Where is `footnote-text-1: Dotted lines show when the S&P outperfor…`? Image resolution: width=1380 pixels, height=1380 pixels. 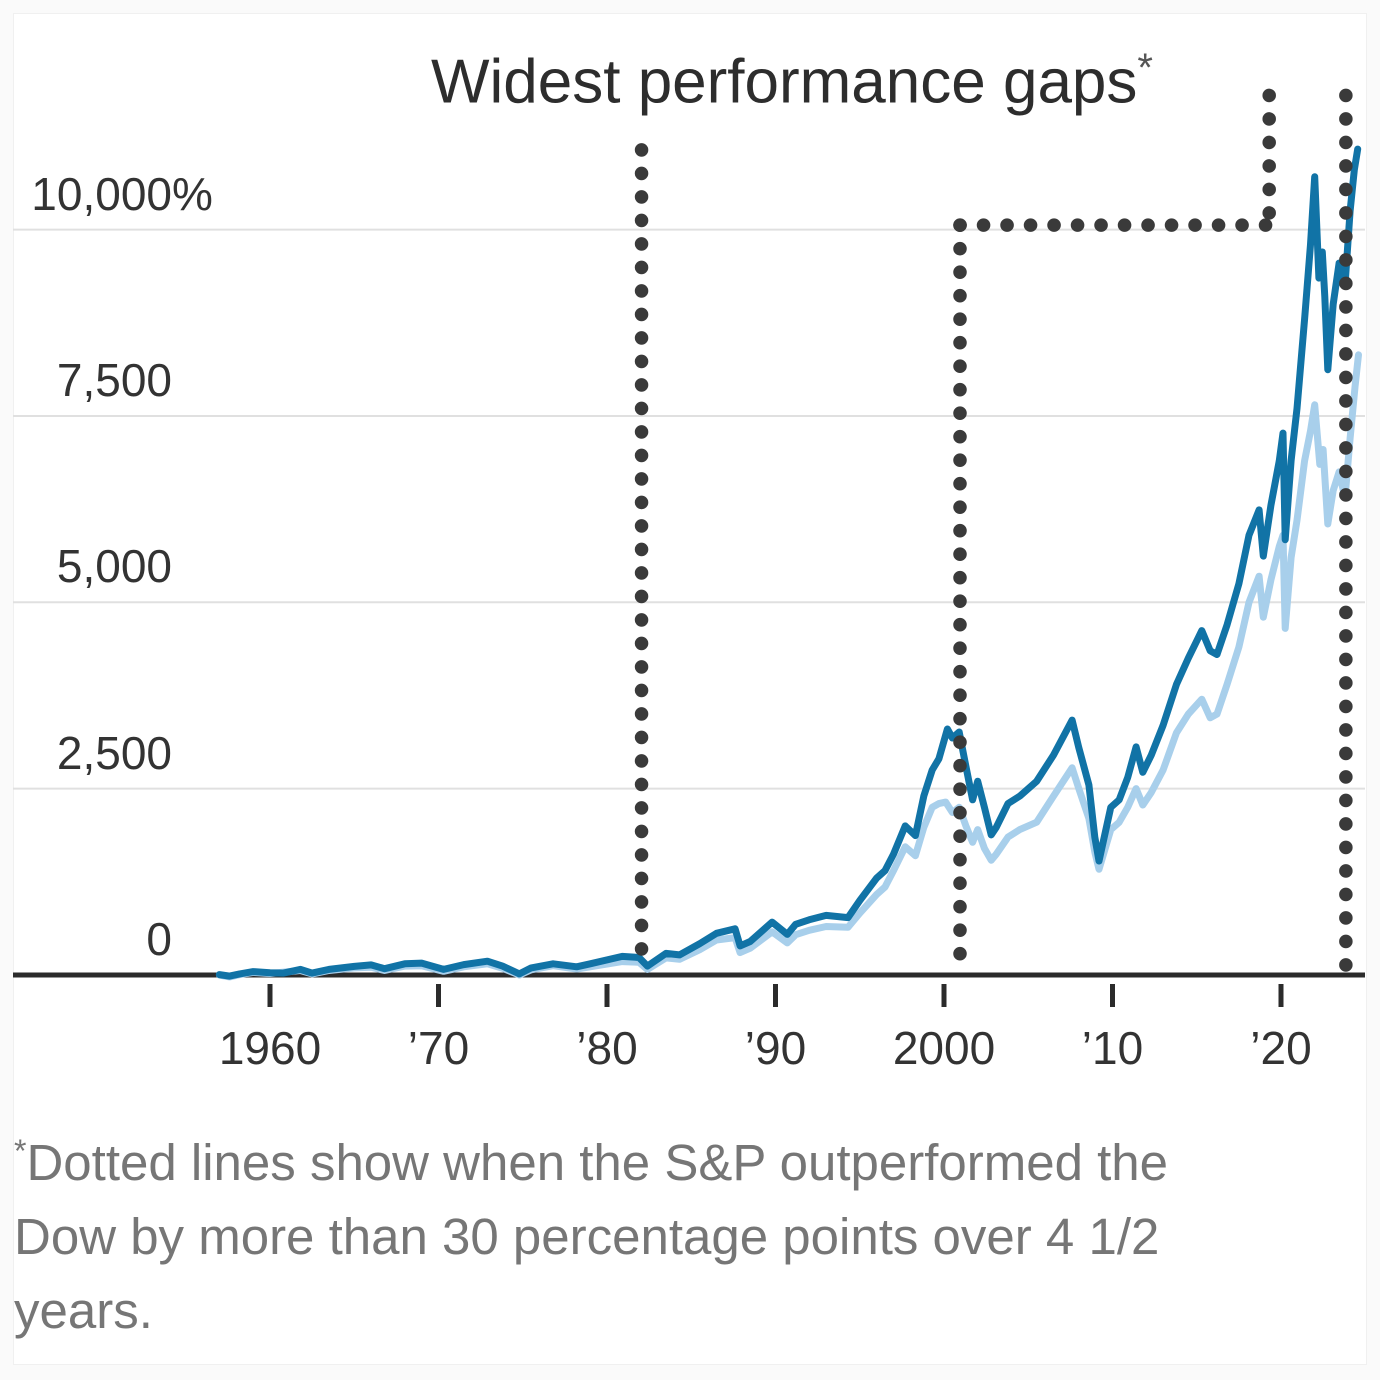 footnote-text-1: Dotted lines show when the S&P outperfor… is located at coordinates (597, 1162).